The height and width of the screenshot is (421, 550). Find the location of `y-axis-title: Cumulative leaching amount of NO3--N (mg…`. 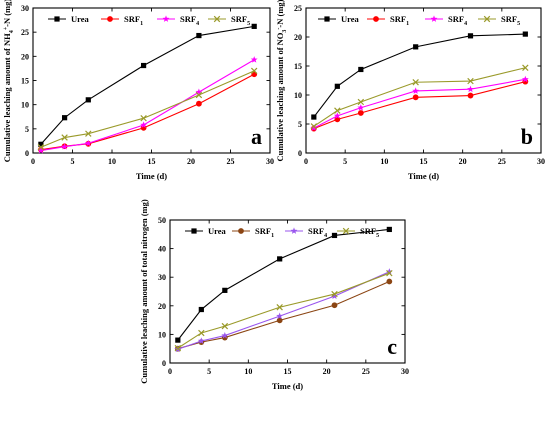

y-axis-title: Cumulative leaching amount of NO3--N (mg… is located at coordinates (281, 81).